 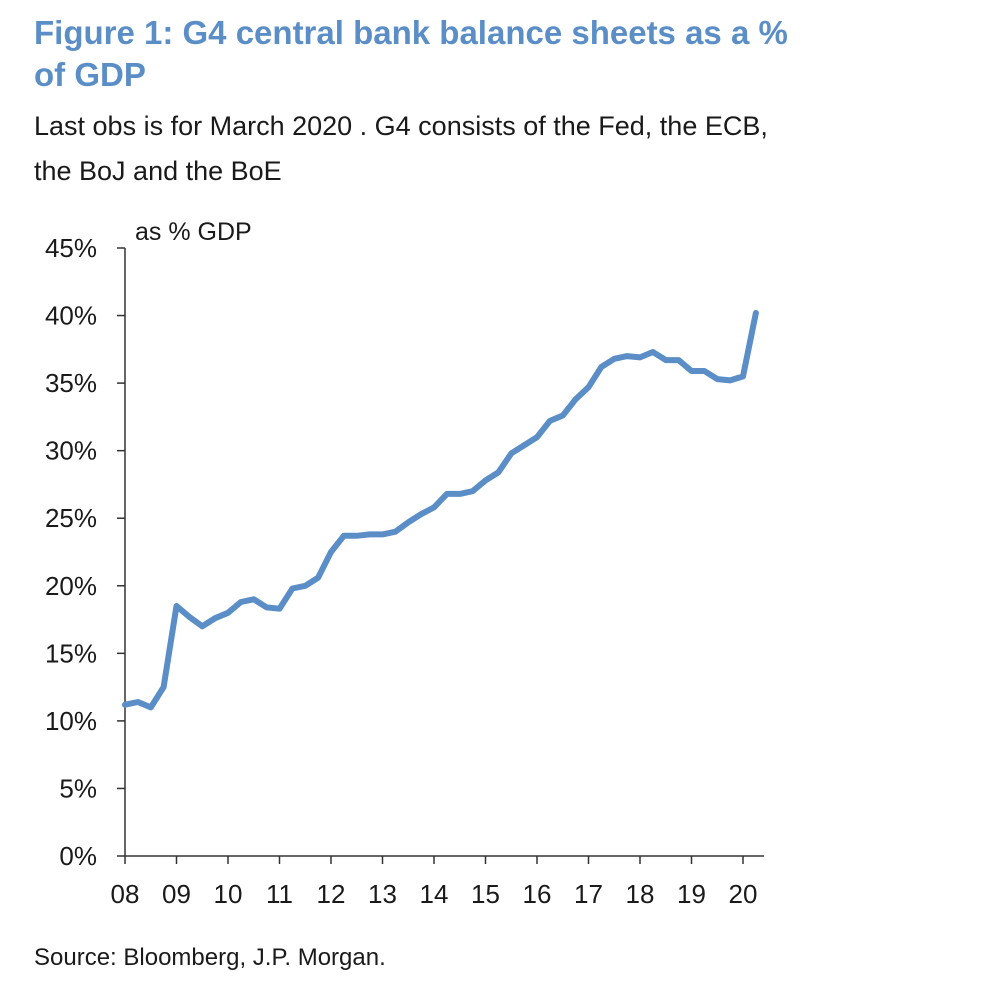 I want to click on source-note: Source: Bloomberg, J.P. Morgan., so click(x=210, y=957).